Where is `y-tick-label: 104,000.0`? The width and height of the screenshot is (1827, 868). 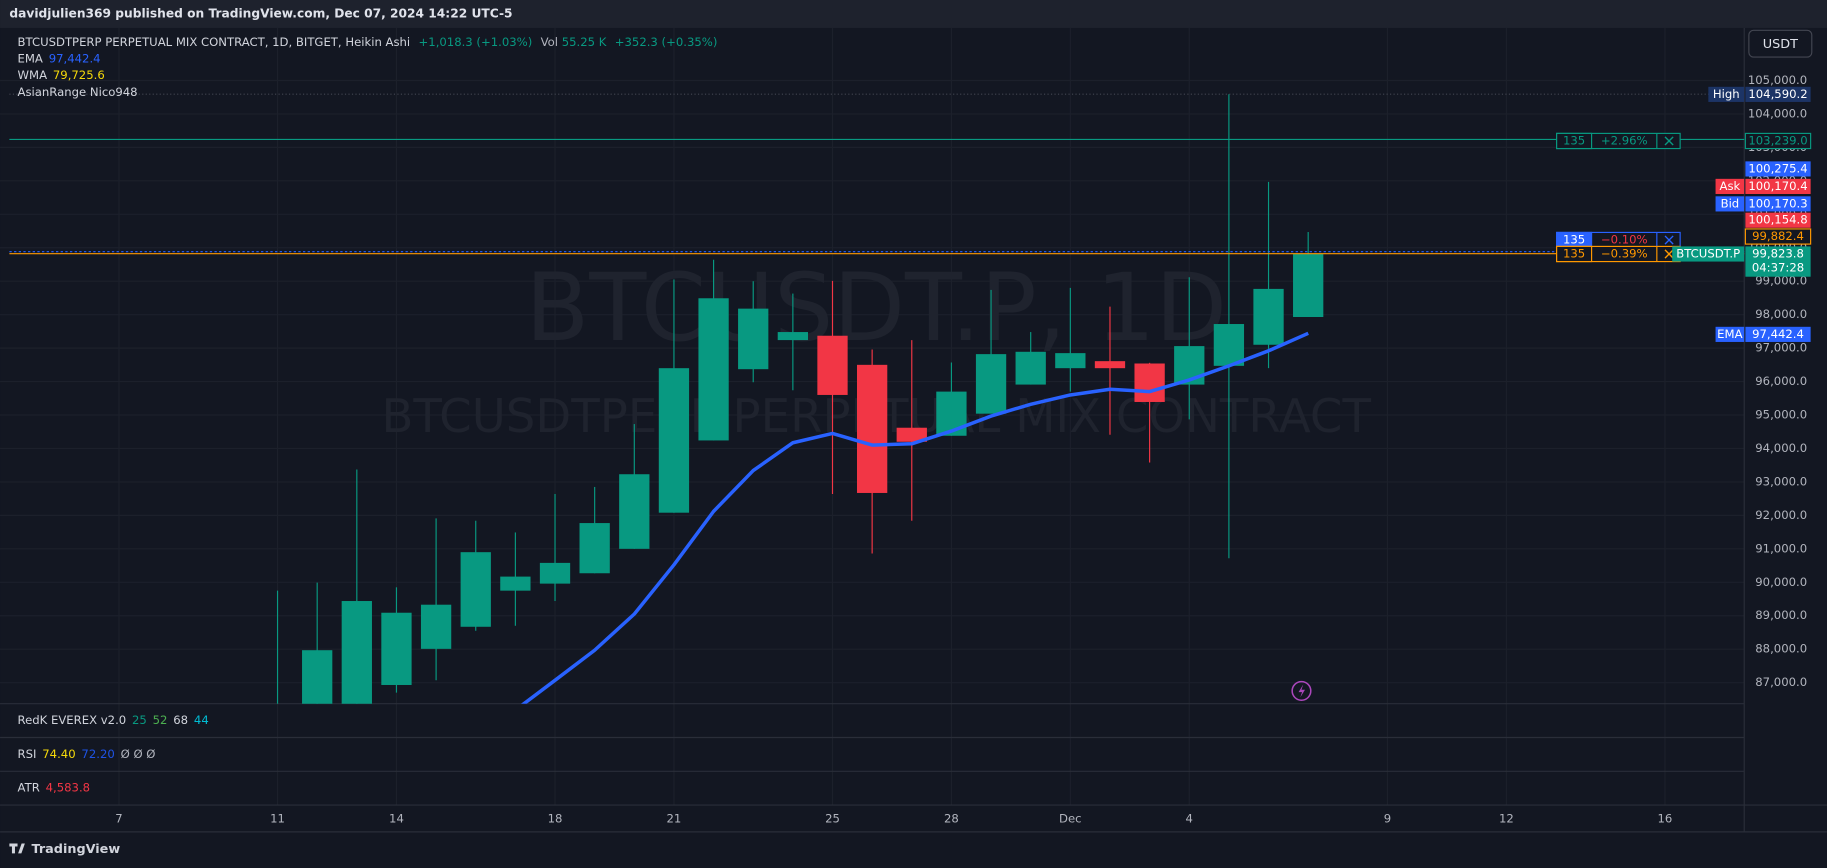 y-tick-label: 104,000.0 is located at coordinates (1777, 113).